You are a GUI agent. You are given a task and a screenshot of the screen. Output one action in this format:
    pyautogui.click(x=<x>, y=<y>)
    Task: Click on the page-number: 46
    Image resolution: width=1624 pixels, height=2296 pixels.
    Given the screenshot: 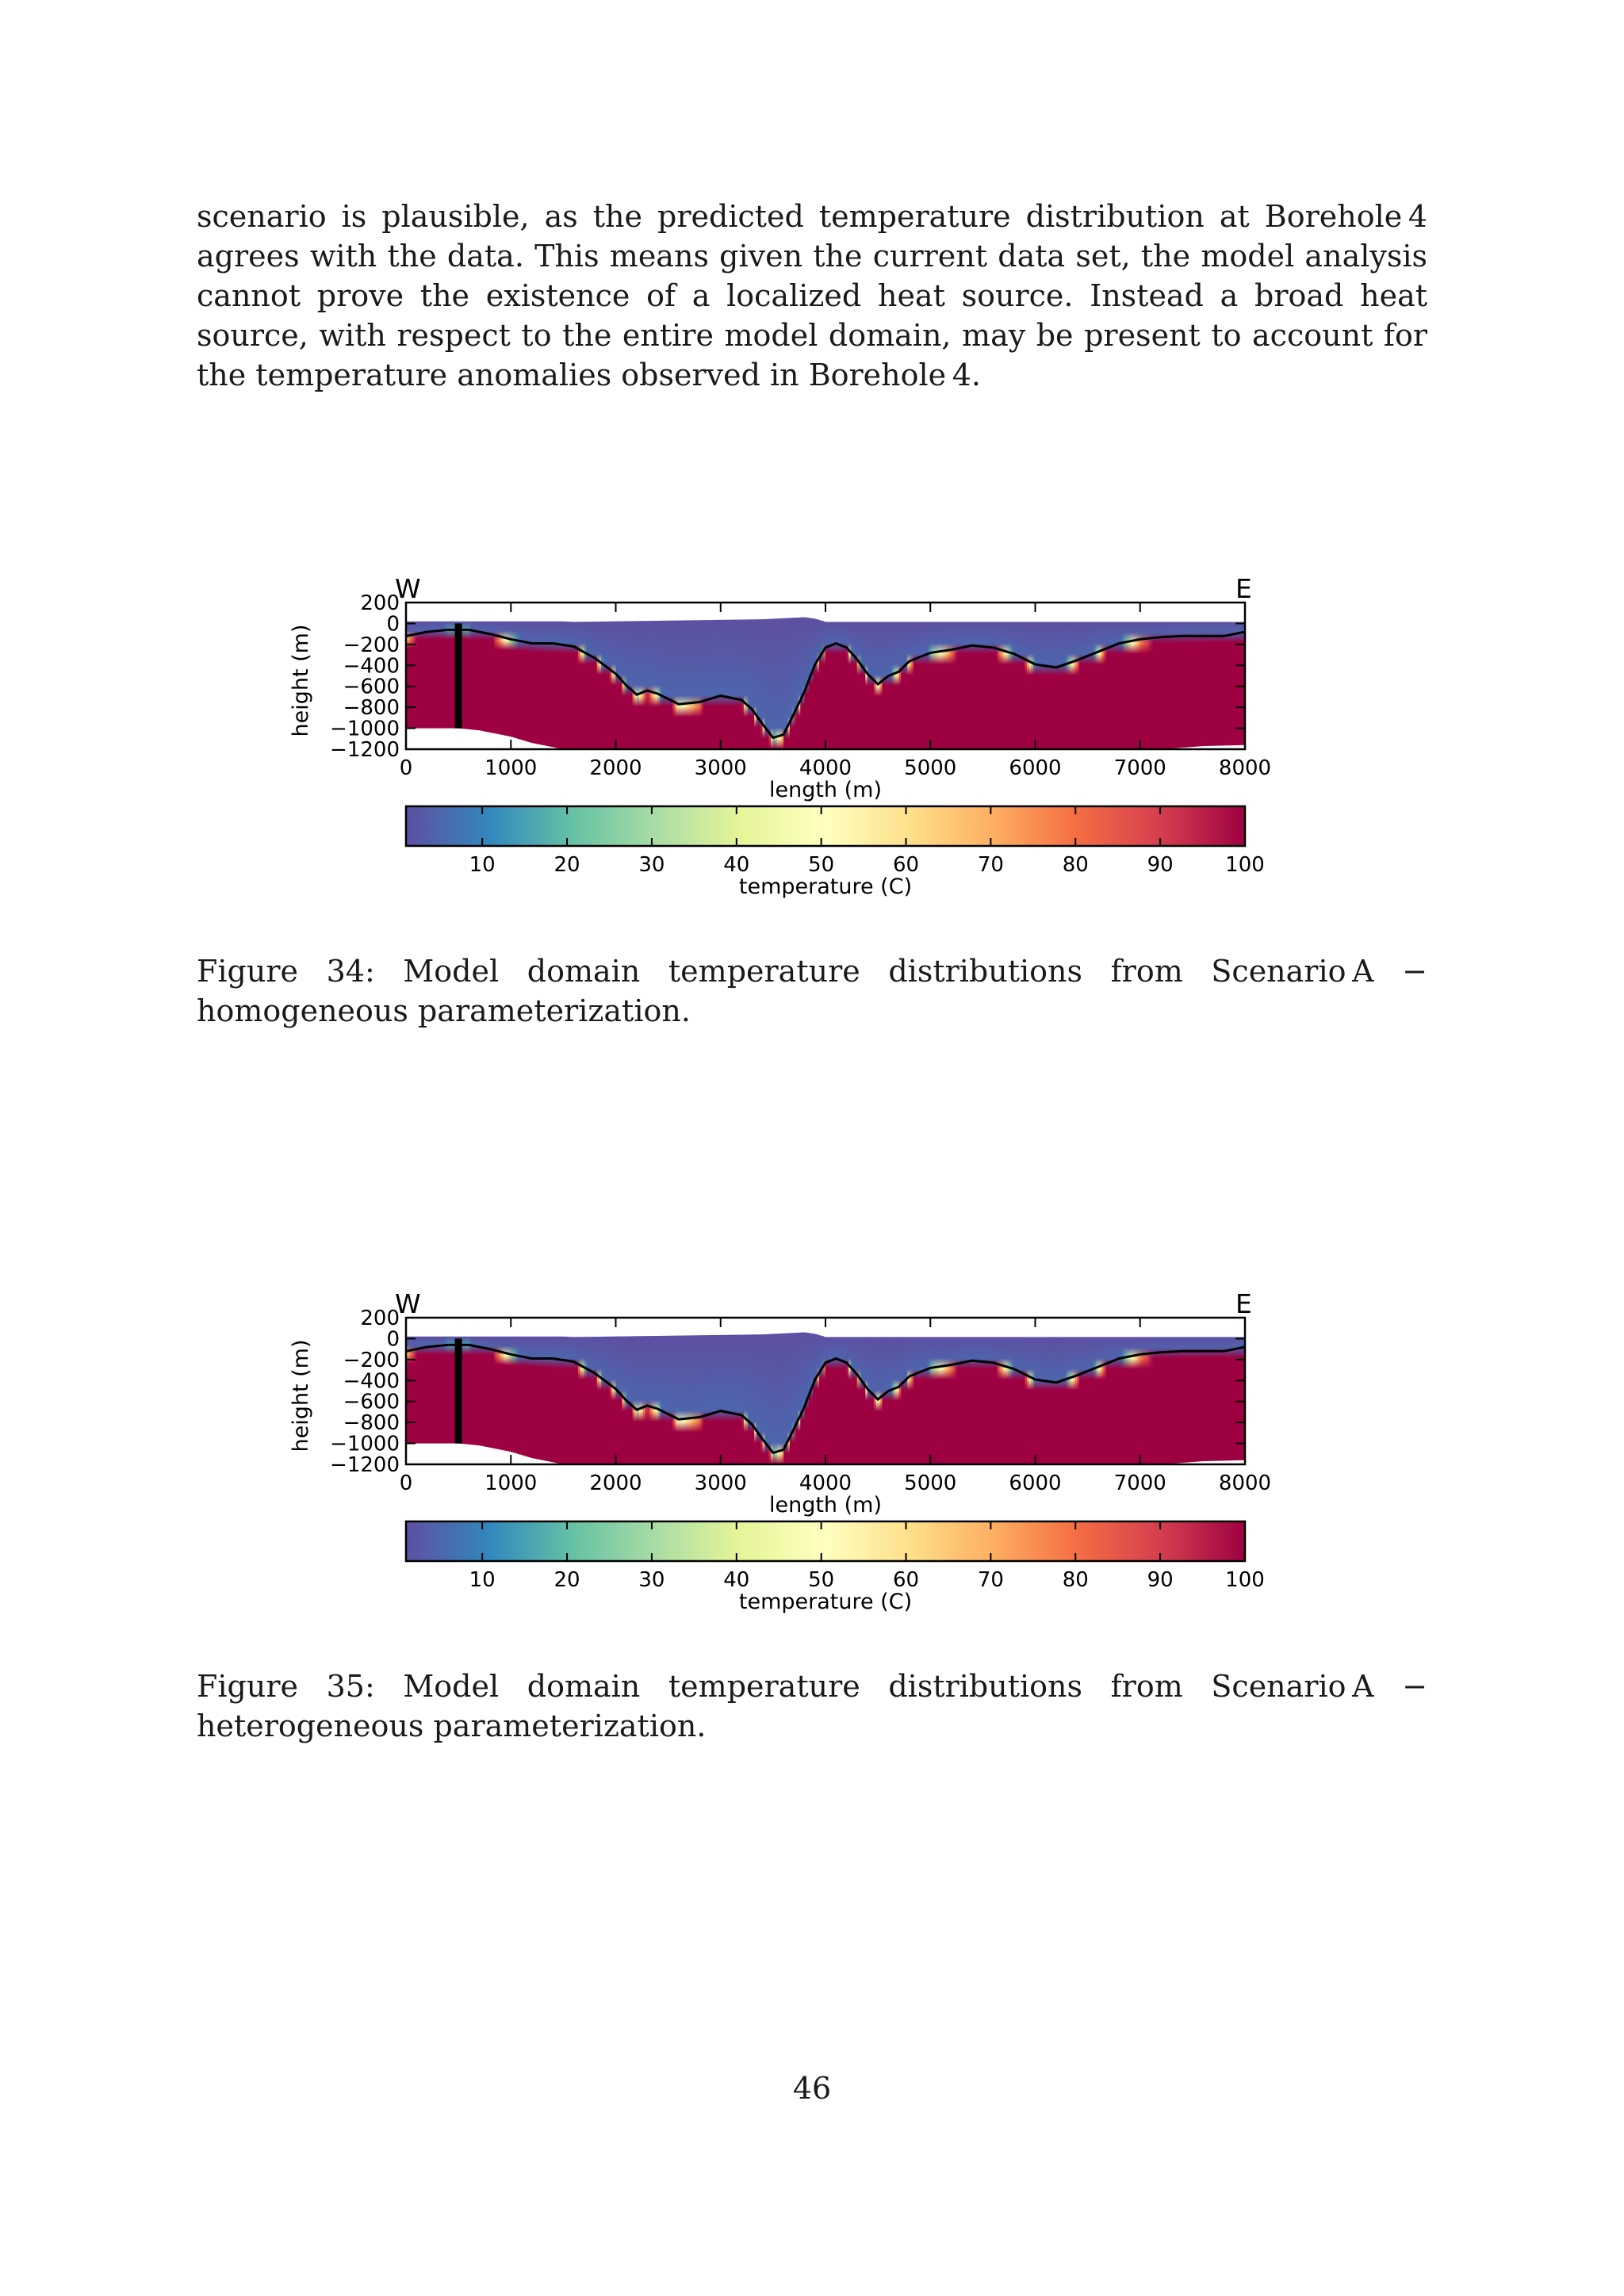 What is the action you would take?
    pyautogui.click(x=812, y=2088)
    